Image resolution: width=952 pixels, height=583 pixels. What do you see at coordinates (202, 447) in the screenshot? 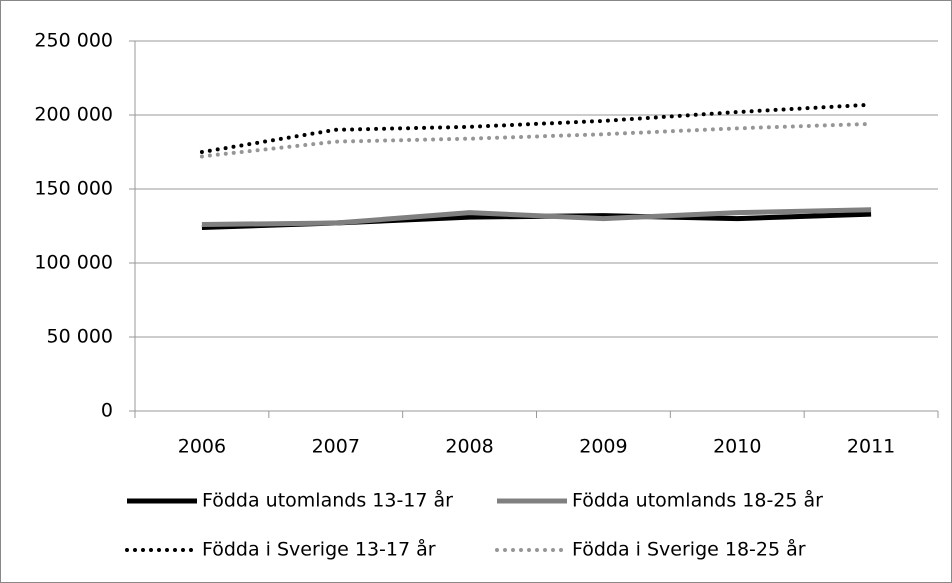
I see `x-tick-label: 2006` at bounding box center [202, 447].